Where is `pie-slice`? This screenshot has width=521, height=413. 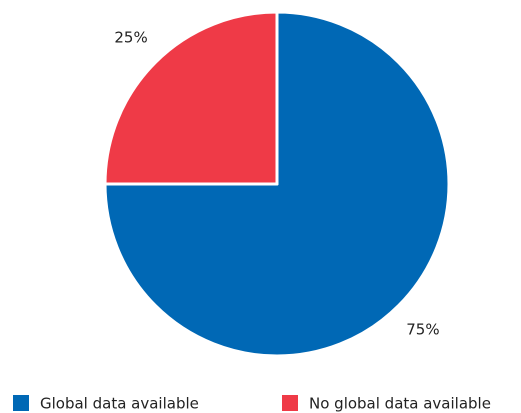 pie-slice is located at coordinates (191, 98).